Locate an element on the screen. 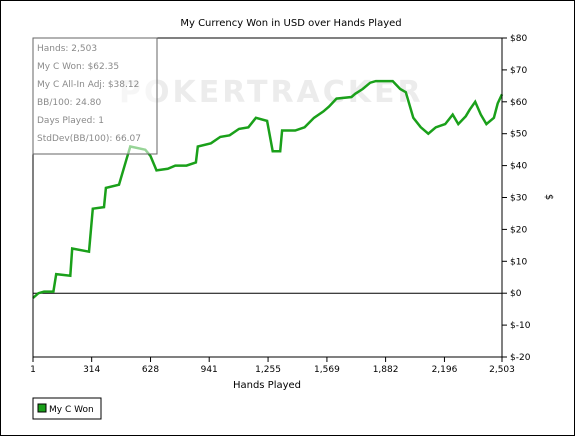  stats-bb100: BB/100: 24.80 is located at coordinates (69, 103).